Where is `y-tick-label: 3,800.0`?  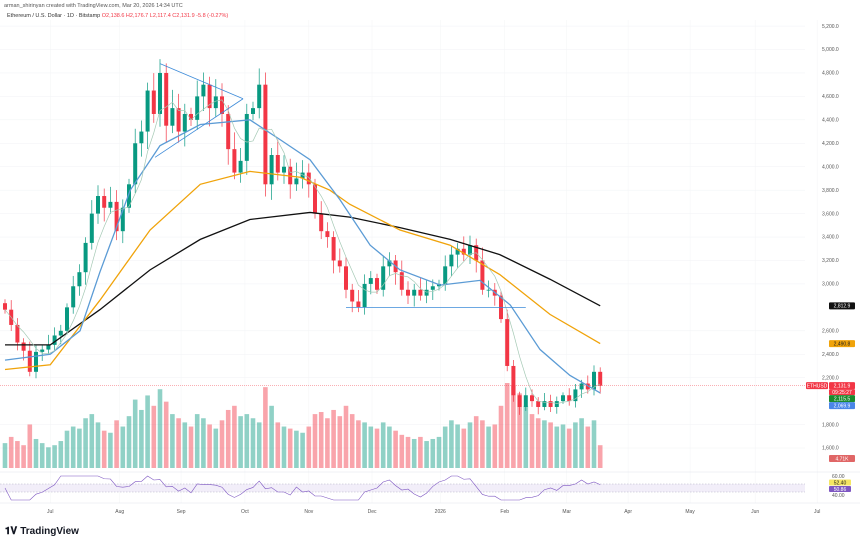 y-tick-label: 3,800.0 is located at coordinates (830, 191).